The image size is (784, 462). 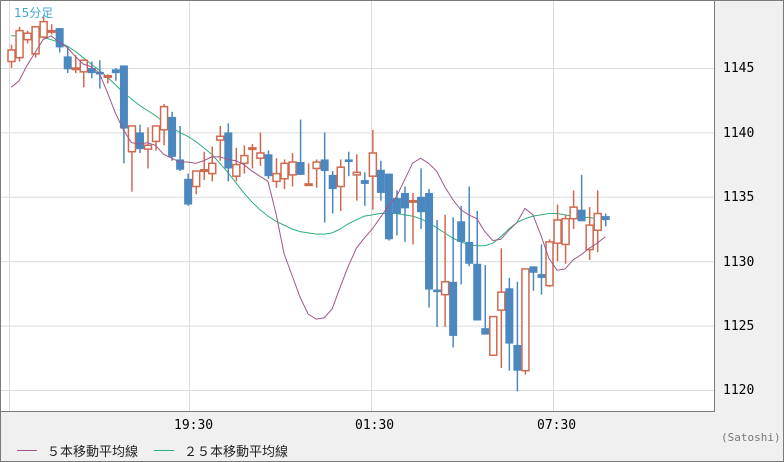 I want to click on unit-label: (Satoshi), so click(x=751, y=437).